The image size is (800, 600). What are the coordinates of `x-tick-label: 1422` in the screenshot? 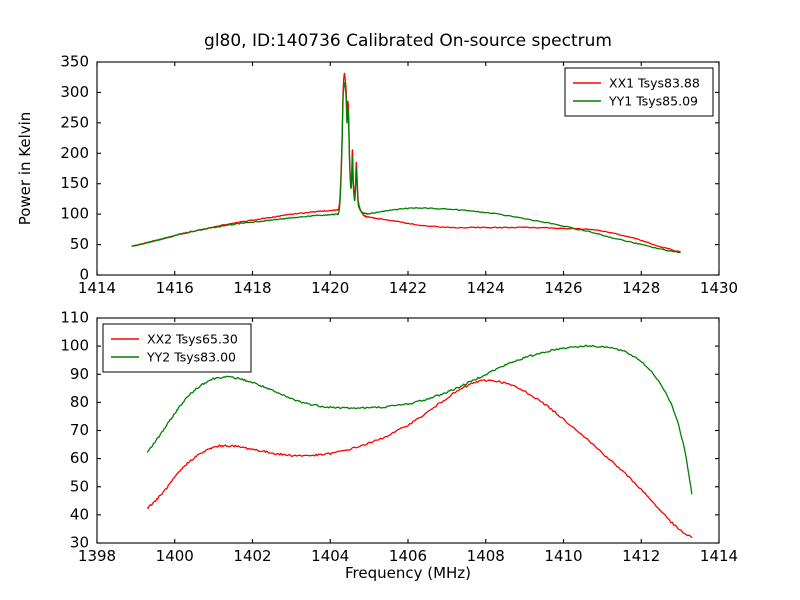 It's located at (408, 288).